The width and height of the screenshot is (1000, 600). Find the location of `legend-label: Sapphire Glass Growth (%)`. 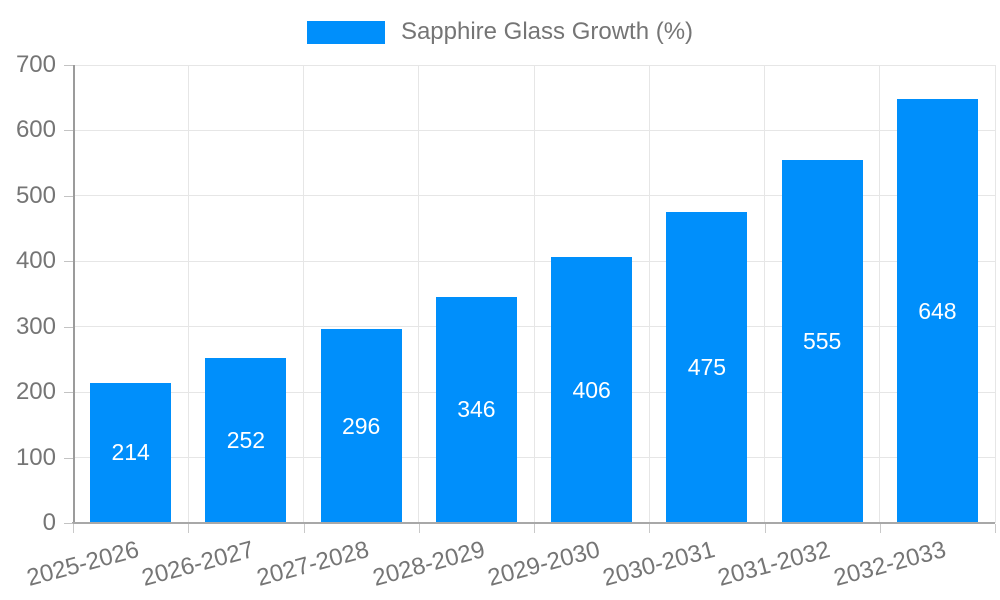

legend-label: Sapphire Glass Growth (%) is located at coordinates (547, 31).